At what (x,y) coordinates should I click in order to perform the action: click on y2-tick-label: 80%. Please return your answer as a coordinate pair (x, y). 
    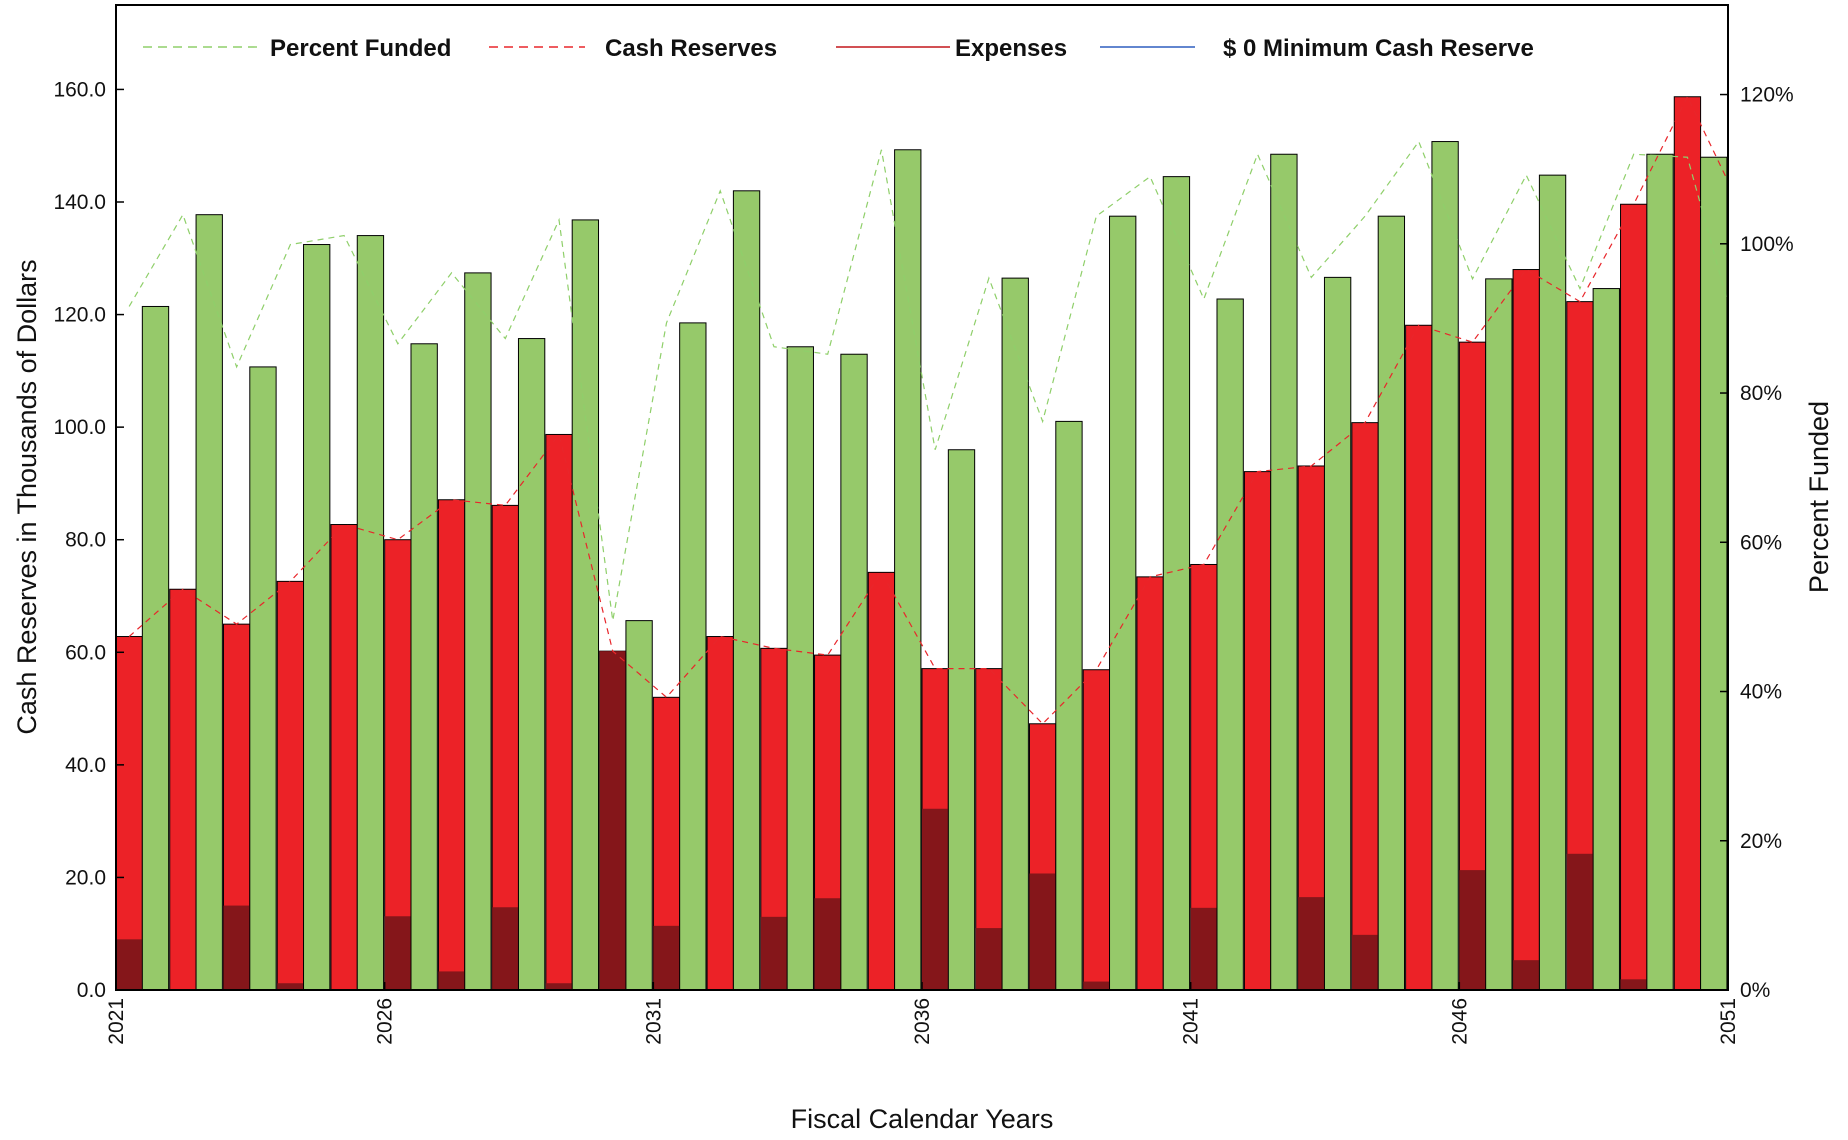
    Looking at the image, I should click on (1761, 393).